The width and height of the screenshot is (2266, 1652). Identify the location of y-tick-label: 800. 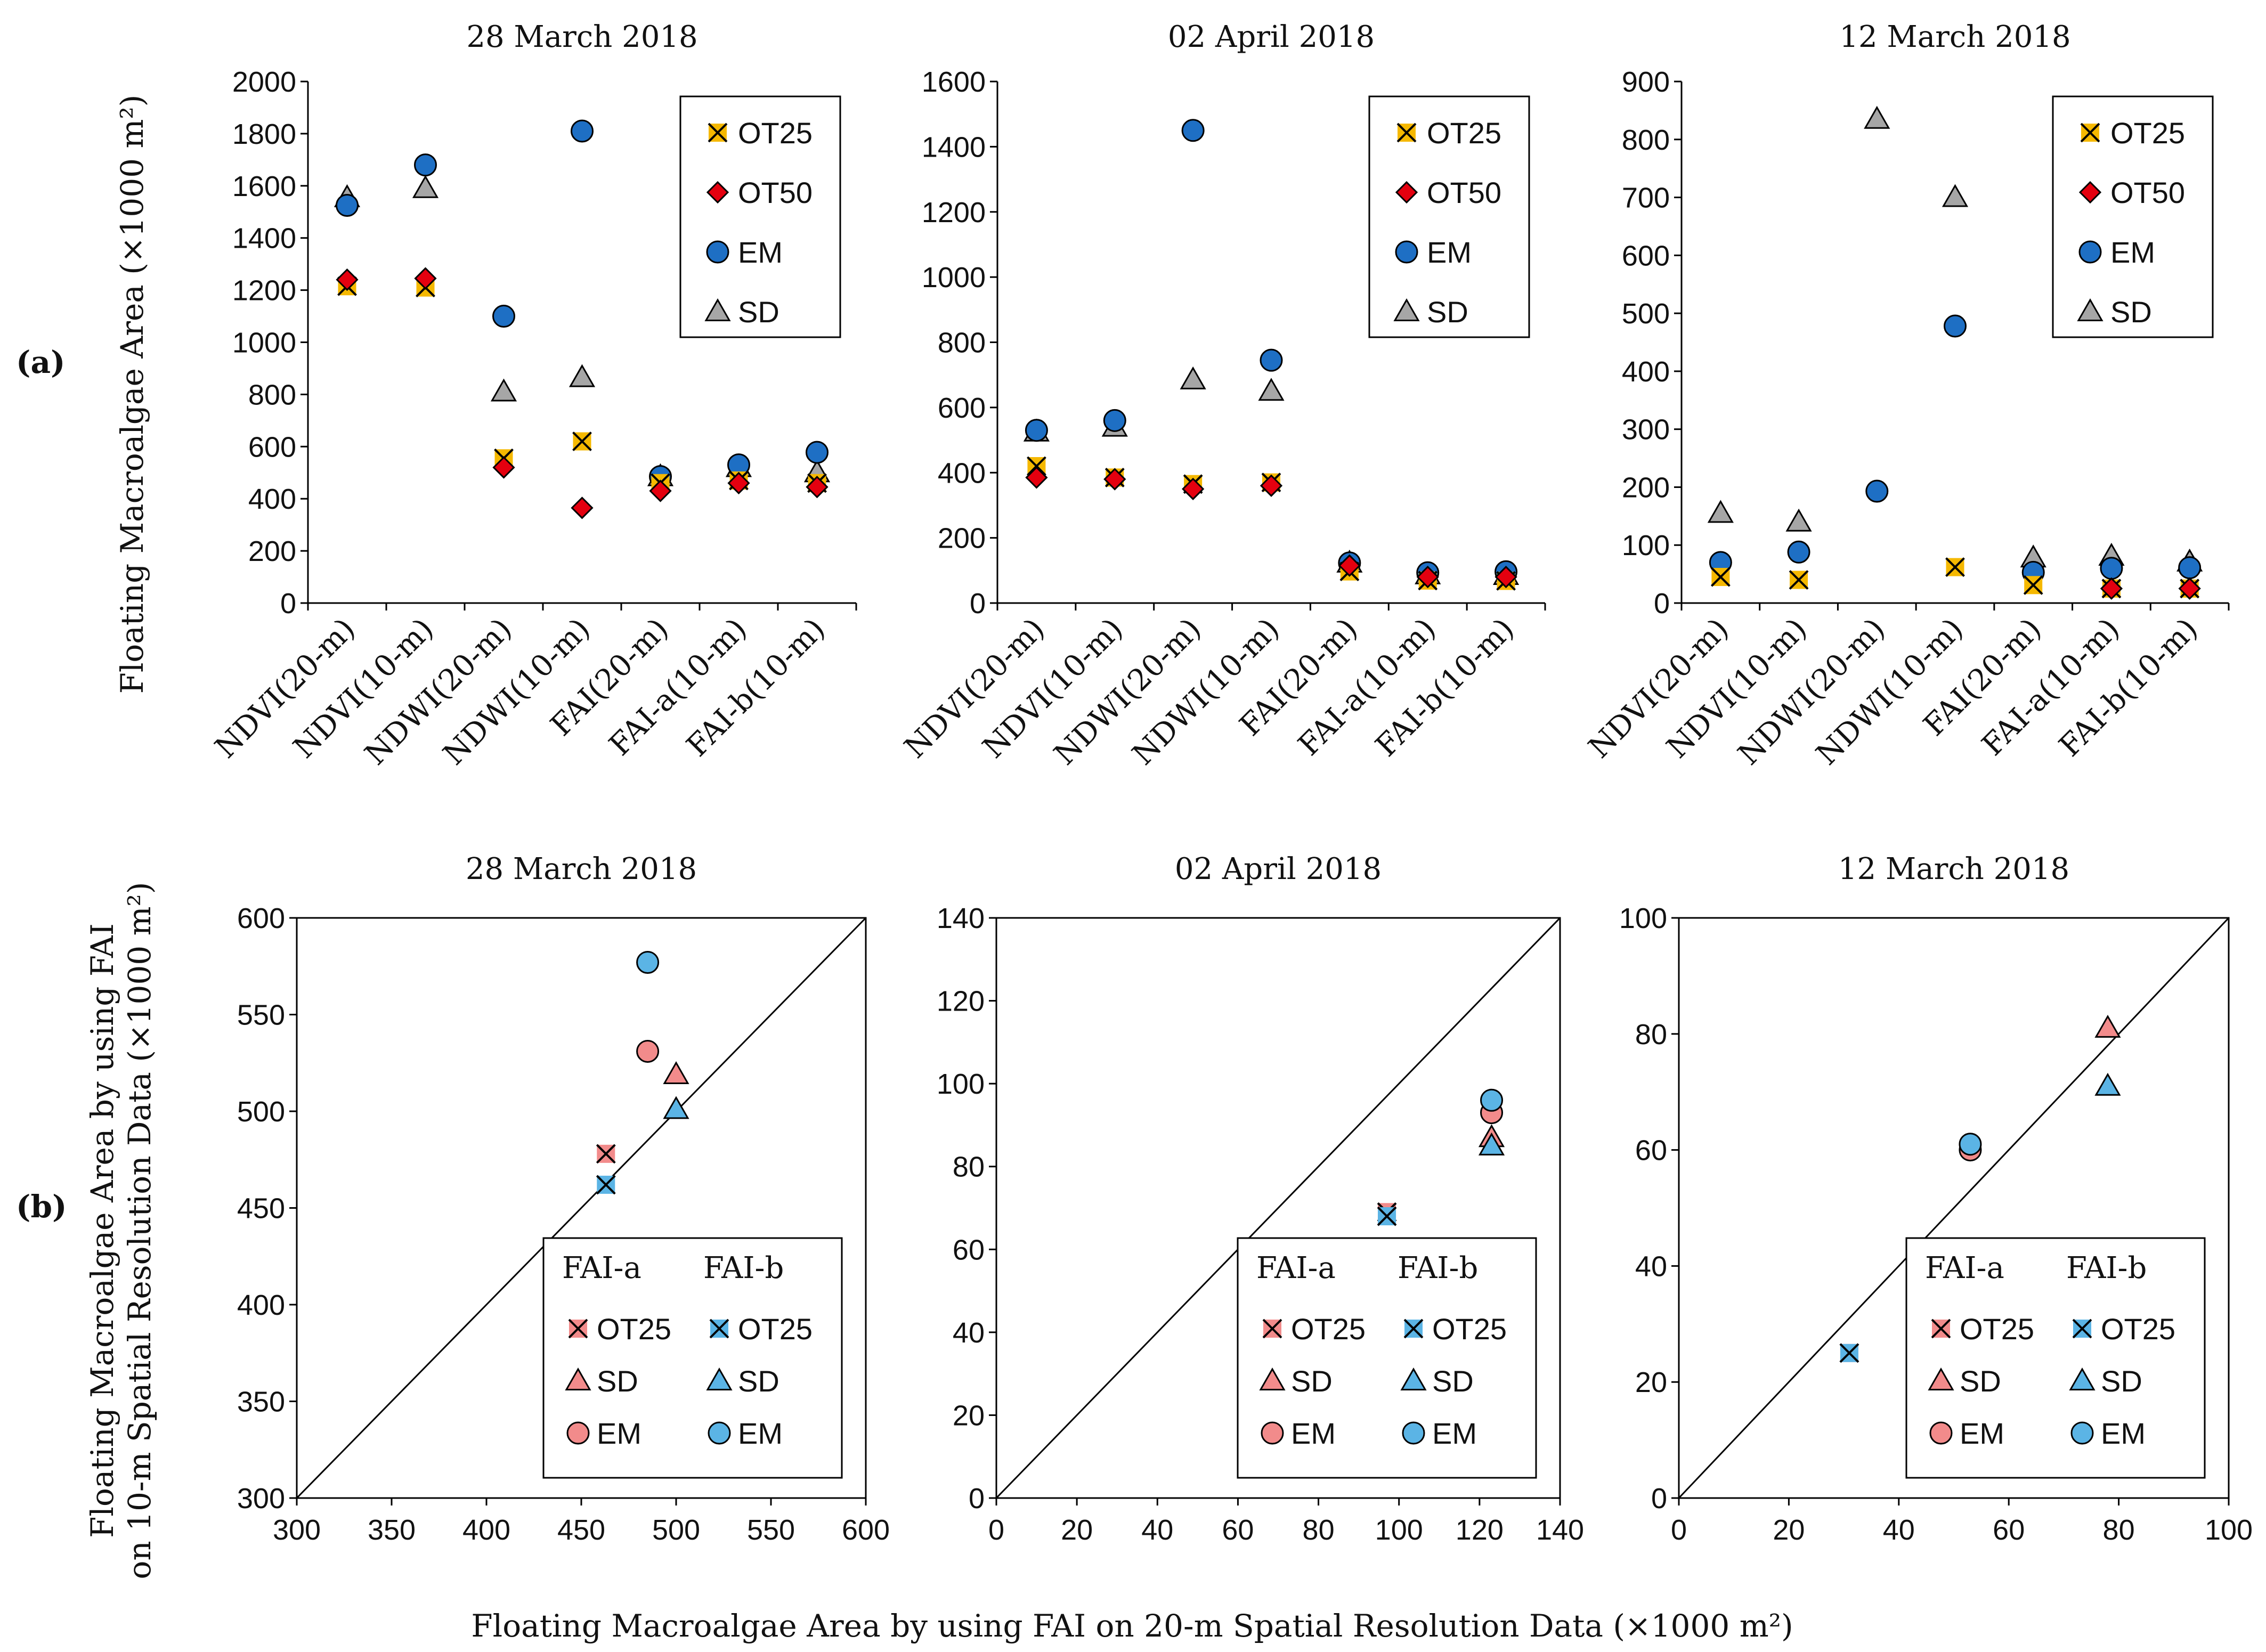
(1646, 140).